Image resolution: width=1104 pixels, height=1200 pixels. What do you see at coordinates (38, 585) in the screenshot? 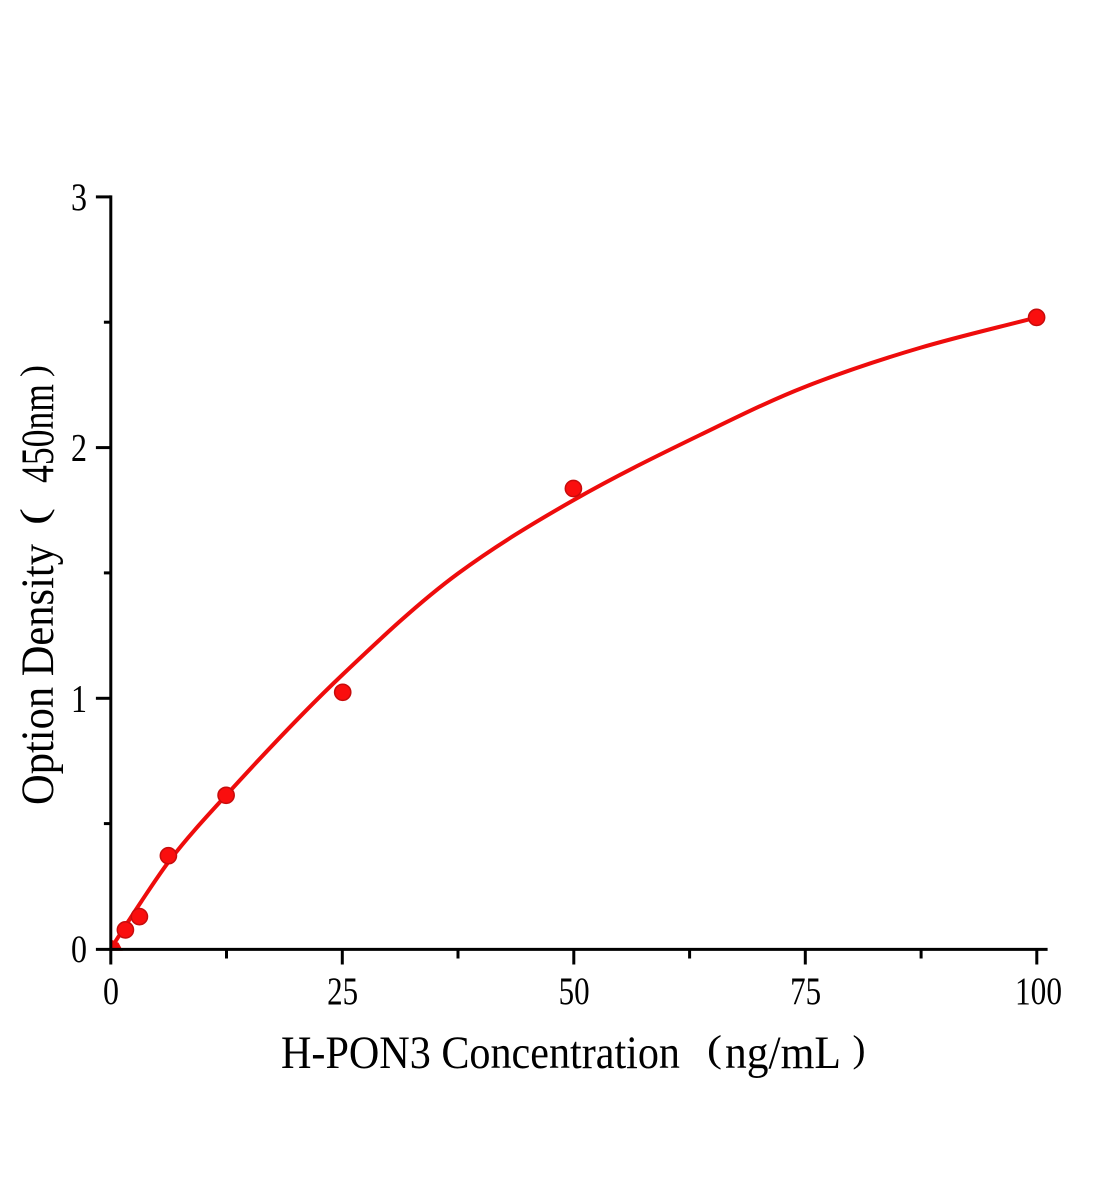
I see `svg-text: Option Density(450nm)` at bounding box center [38, 585].